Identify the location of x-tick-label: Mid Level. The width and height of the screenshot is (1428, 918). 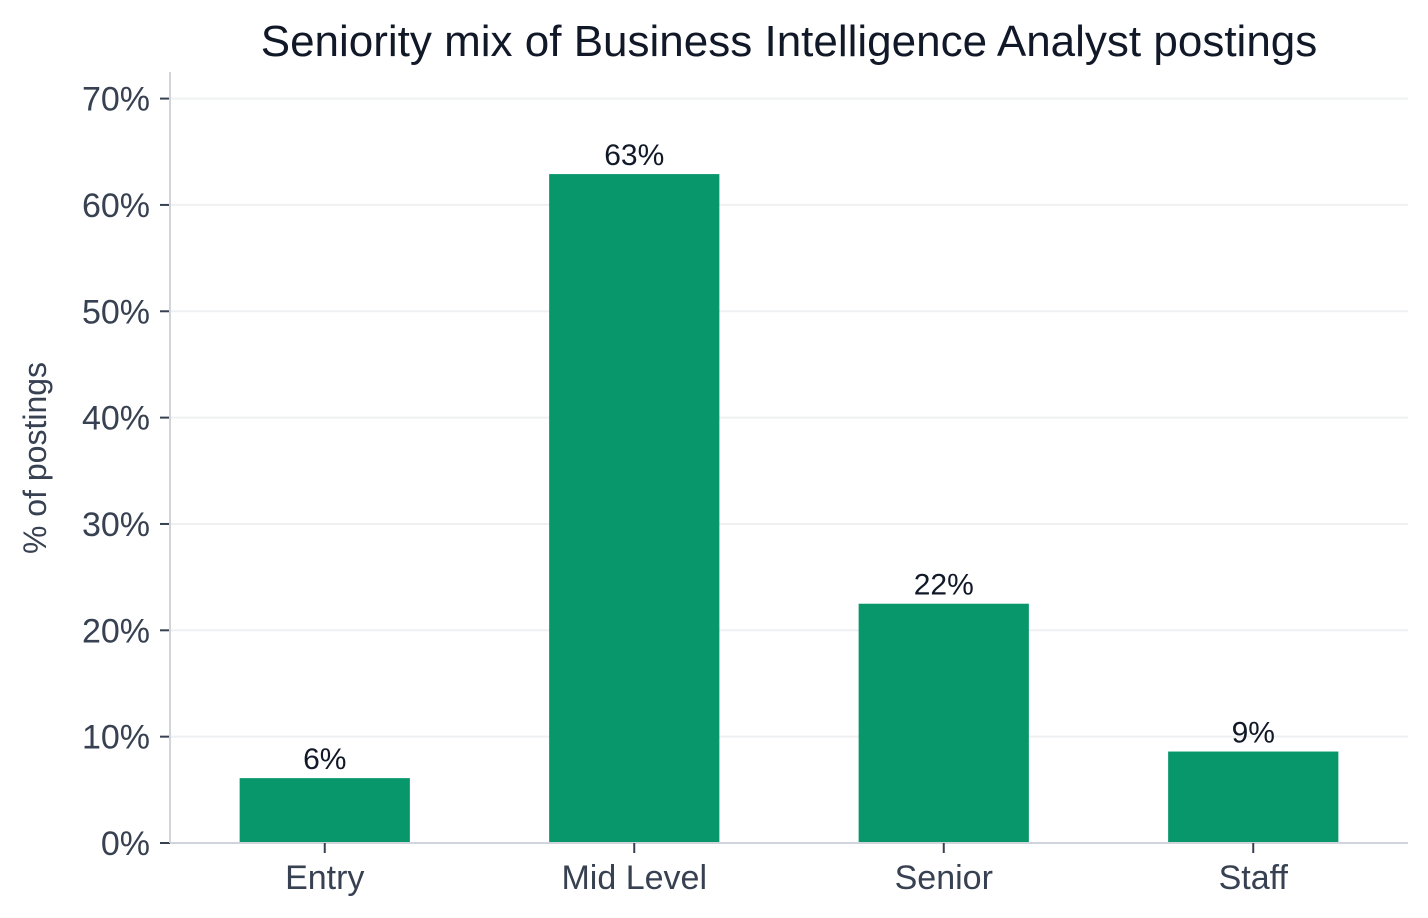
(634, 878).